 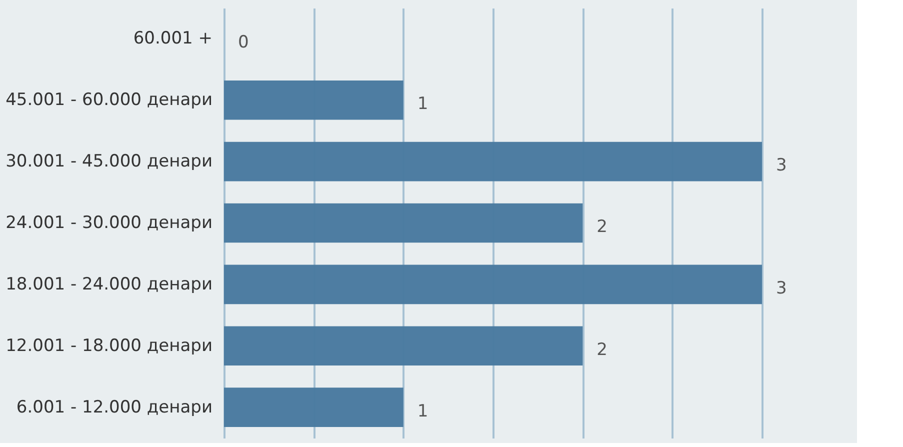 I want to click on y-tick-label: 24.001 - 30.000 денари, so click(x=109, y=223).